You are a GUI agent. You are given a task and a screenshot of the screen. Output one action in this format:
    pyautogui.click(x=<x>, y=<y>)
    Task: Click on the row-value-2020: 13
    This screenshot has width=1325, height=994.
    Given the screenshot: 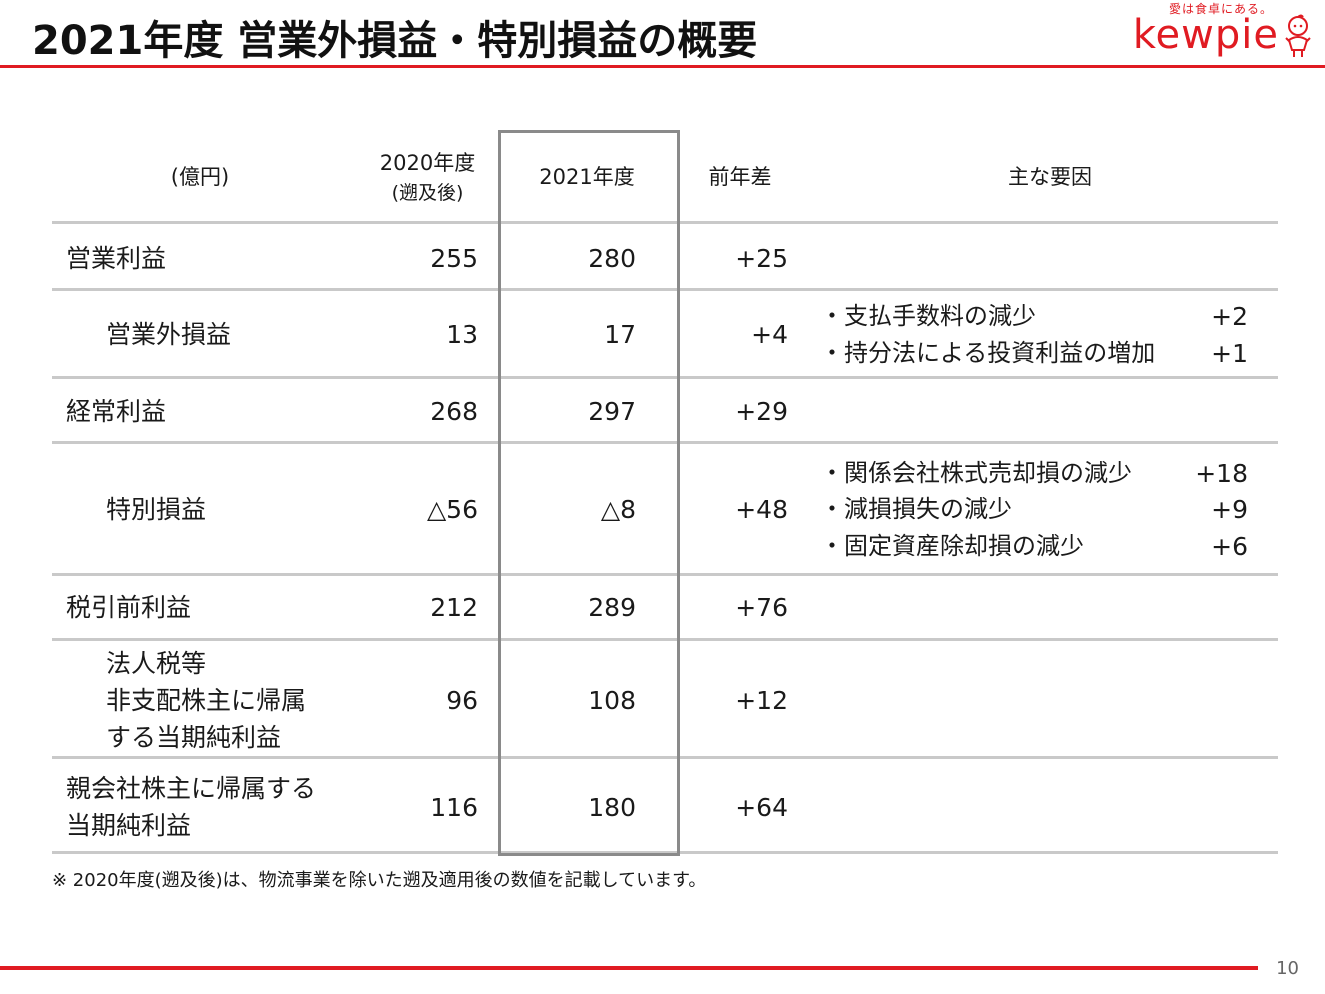 What is the action you would take?
    pyautogui.click(x=462, y=334)
    